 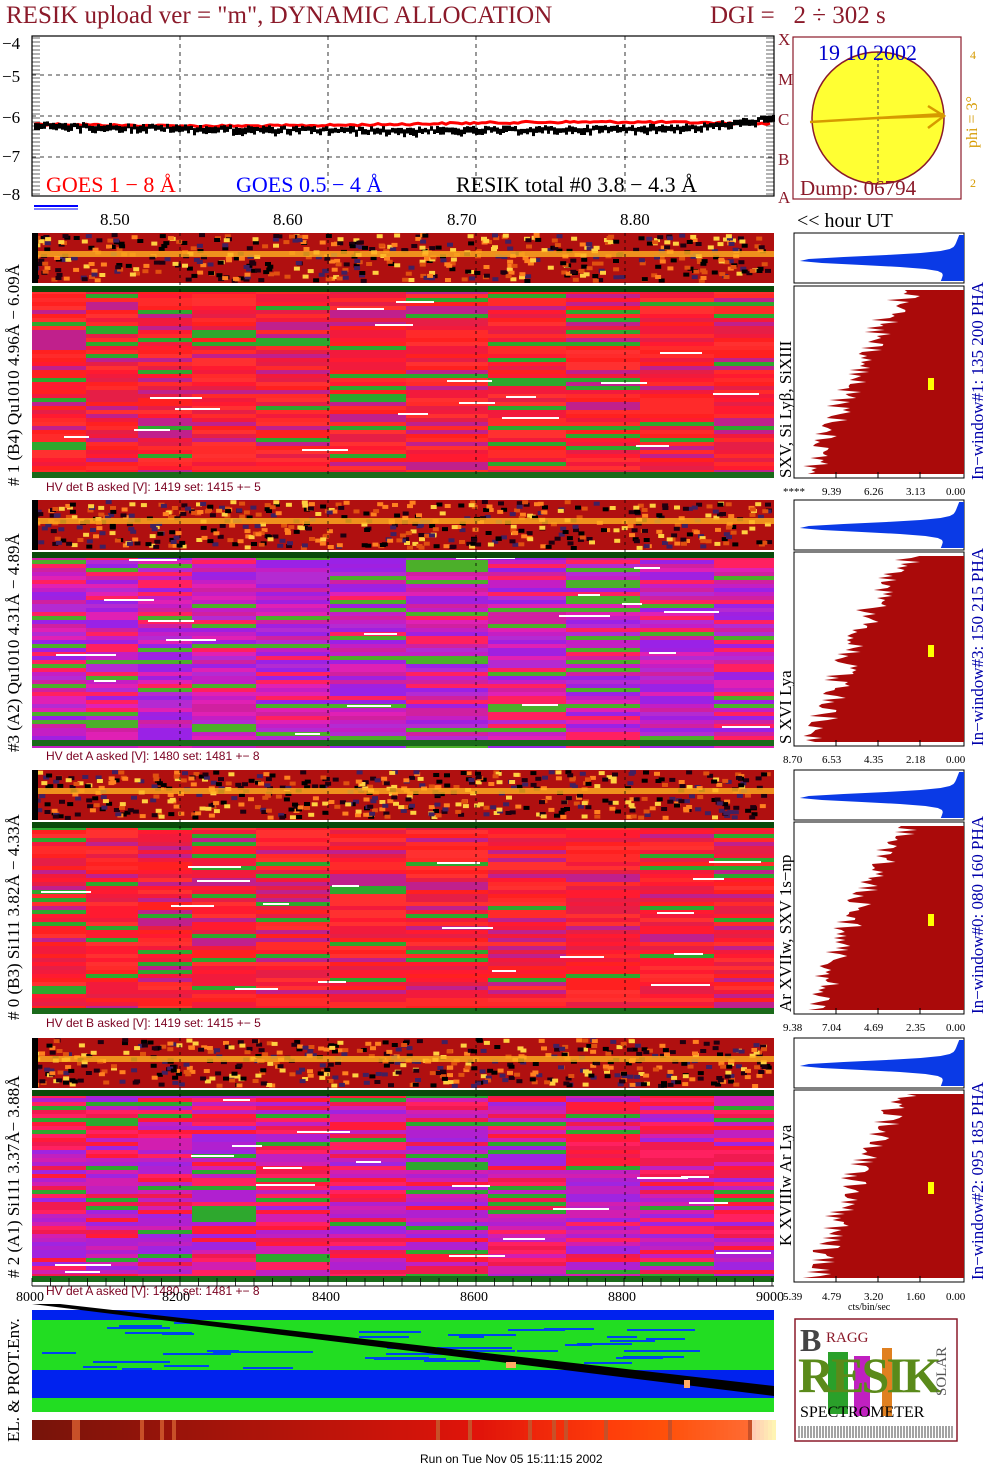 I want to click on pha-small-profile, so click(x=881, y=795).